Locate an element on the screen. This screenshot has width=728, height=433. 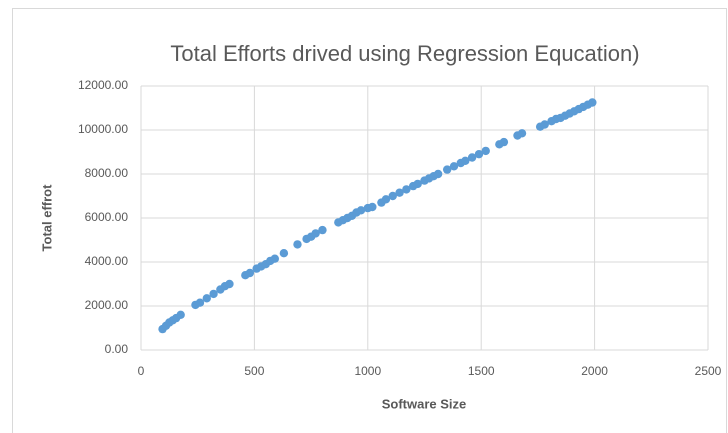
y-tick-label: 2000.00 is located at coordinates (107, 305).